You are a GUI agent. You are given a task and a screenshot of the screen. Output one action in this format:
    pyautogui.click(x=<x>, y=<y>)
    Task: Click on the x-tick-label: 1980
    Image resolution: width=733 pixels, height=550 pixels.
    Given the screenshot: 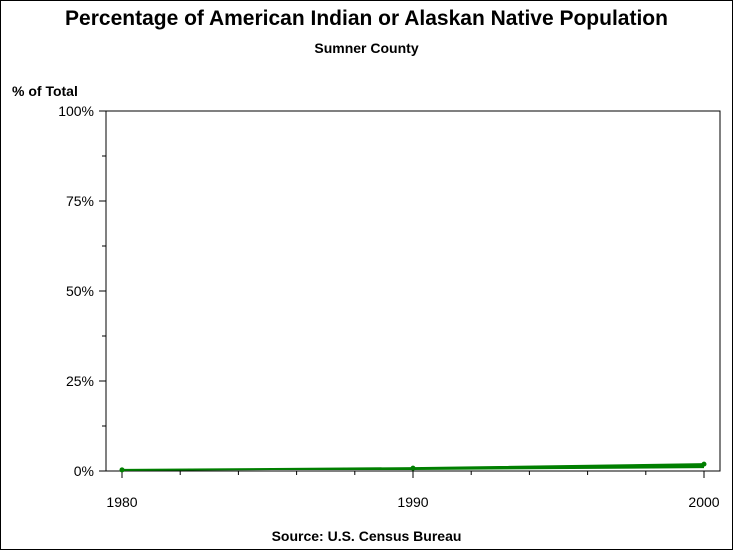 What is the action you would take?
    pyautogui.click(x=121, y=502)
    